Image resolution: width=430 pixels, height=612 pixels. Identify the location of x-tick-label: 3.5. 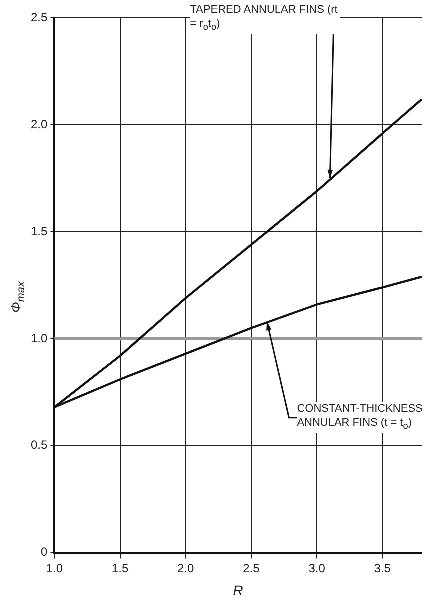
(383, 568).